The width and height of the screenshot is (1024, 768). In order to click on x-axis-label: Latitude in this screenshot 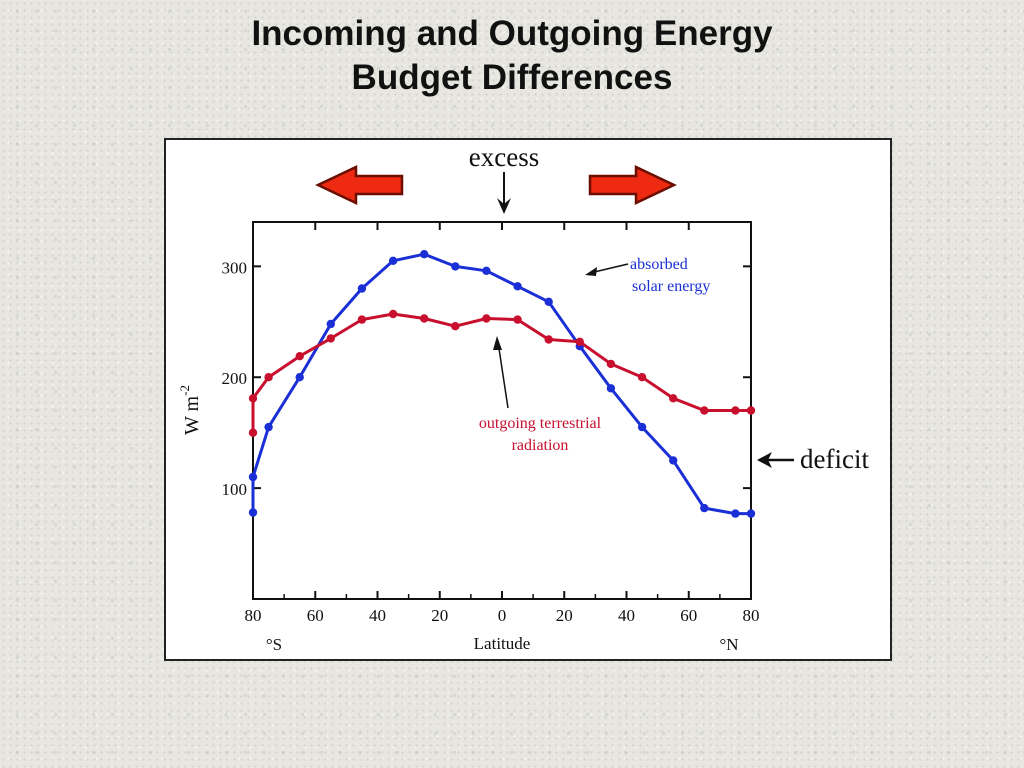, I will do `click(502, 643)`.